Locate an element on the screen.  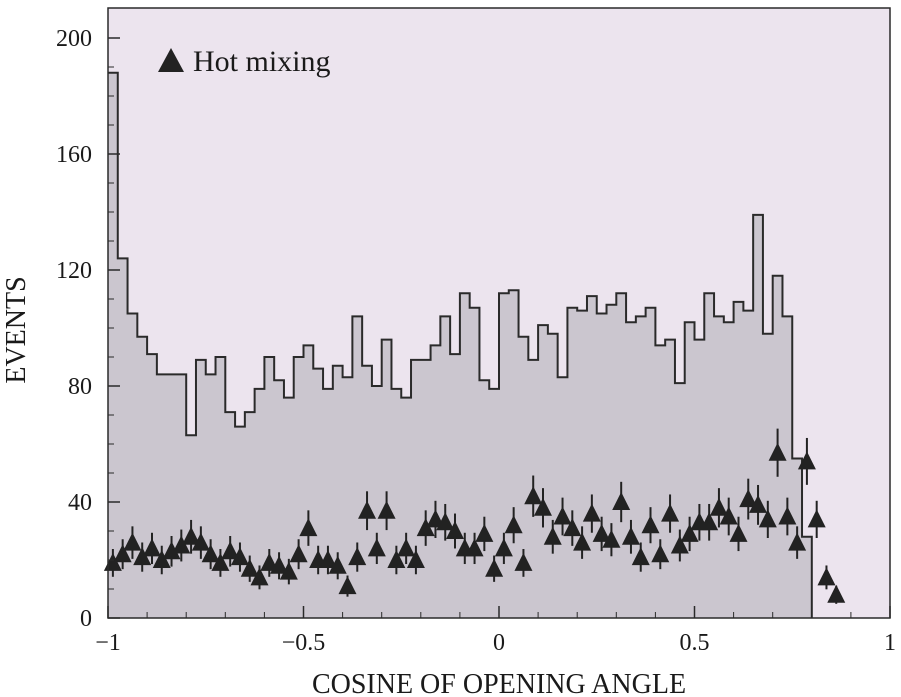
x-axis-title: COSINE OF OPENING ANGLE is located at coordinates (499, 683).